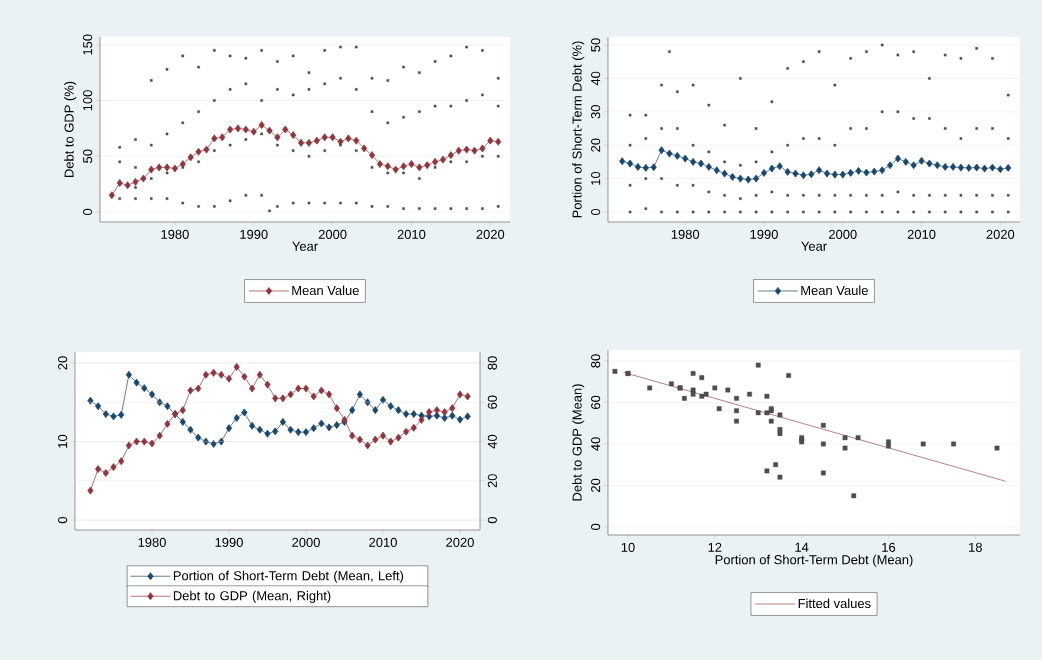 The height and width of the screenshot is (660, 1042). I want to click on y-tick-label: 80, so click(596, 361).